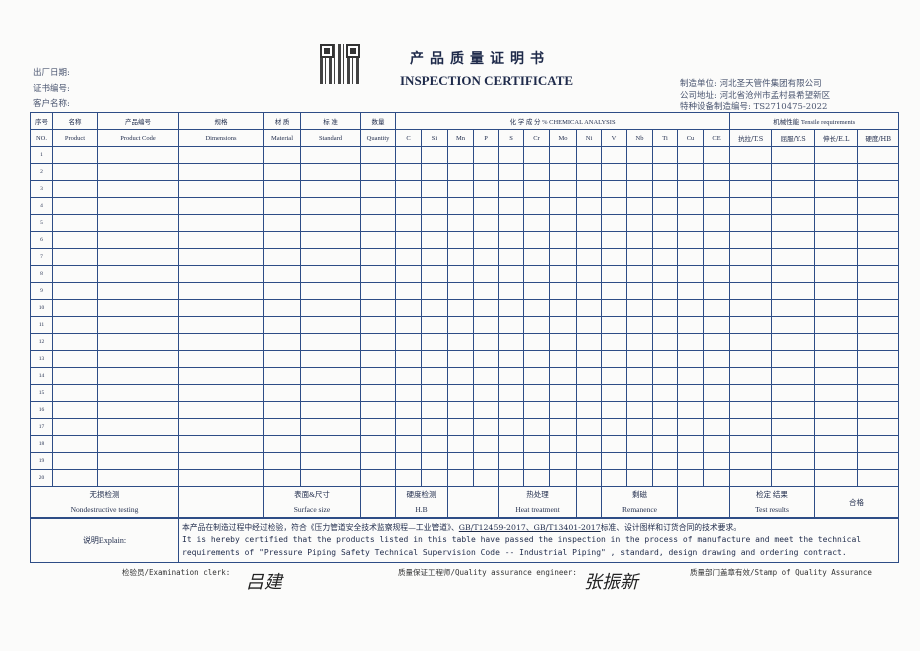 The image size is (920, 651). I want to click on title-en: INSPECTION CERTIFICATE, so click(487, 80).